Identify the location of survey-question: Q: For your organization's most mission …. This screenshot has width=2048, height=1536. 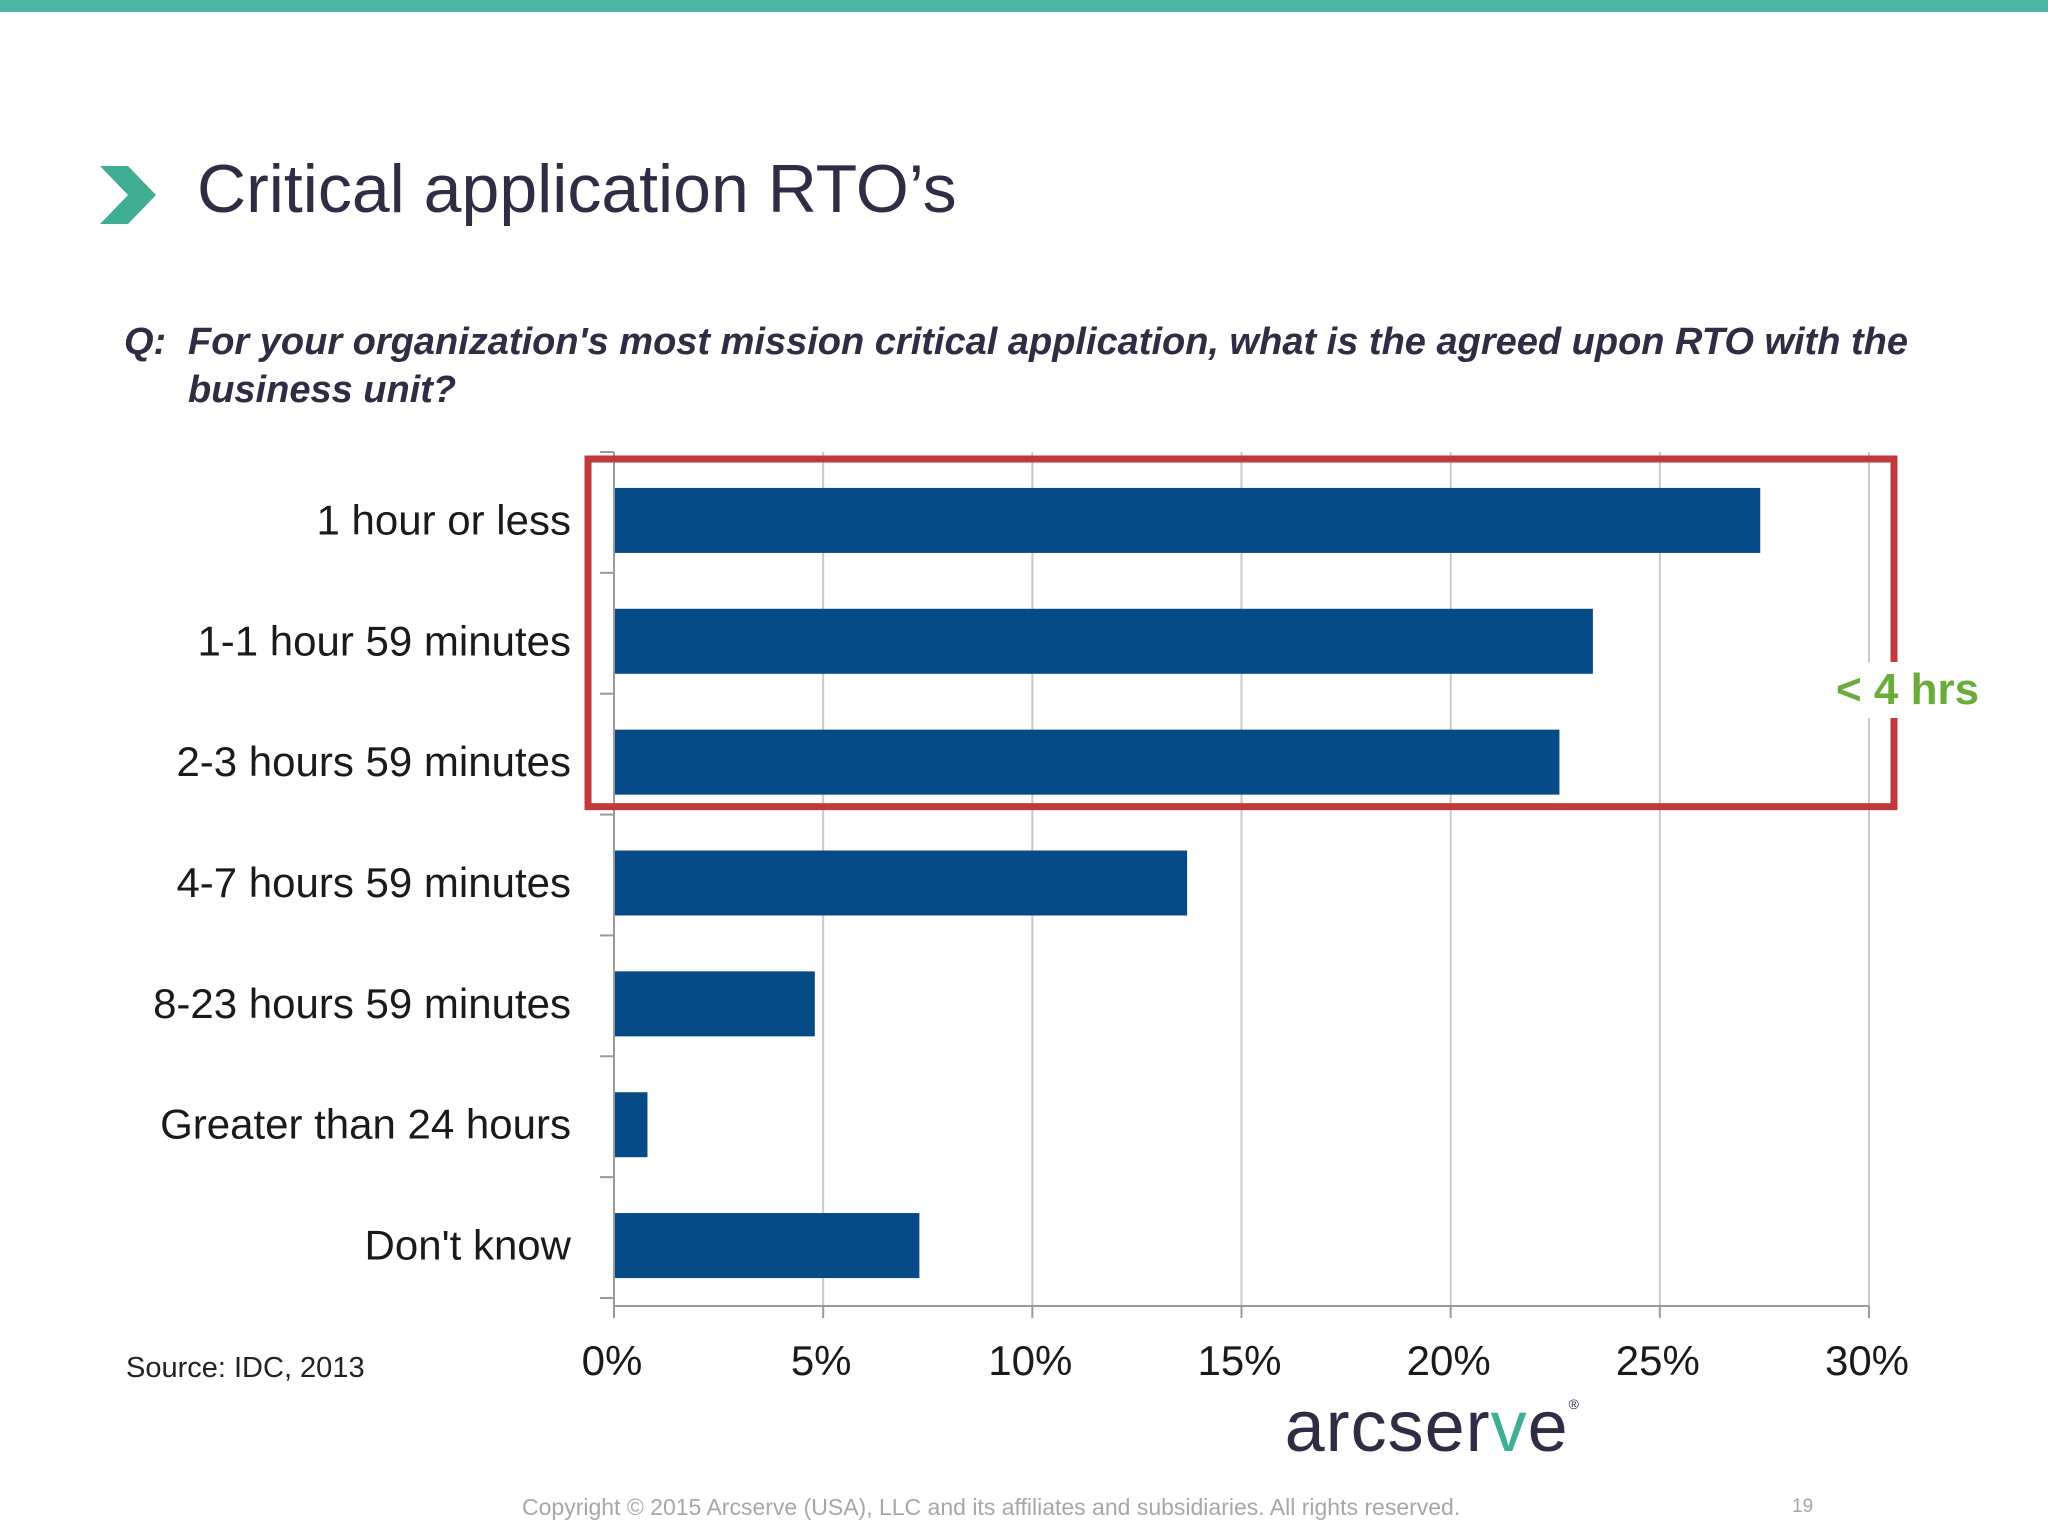
(1024, 366).